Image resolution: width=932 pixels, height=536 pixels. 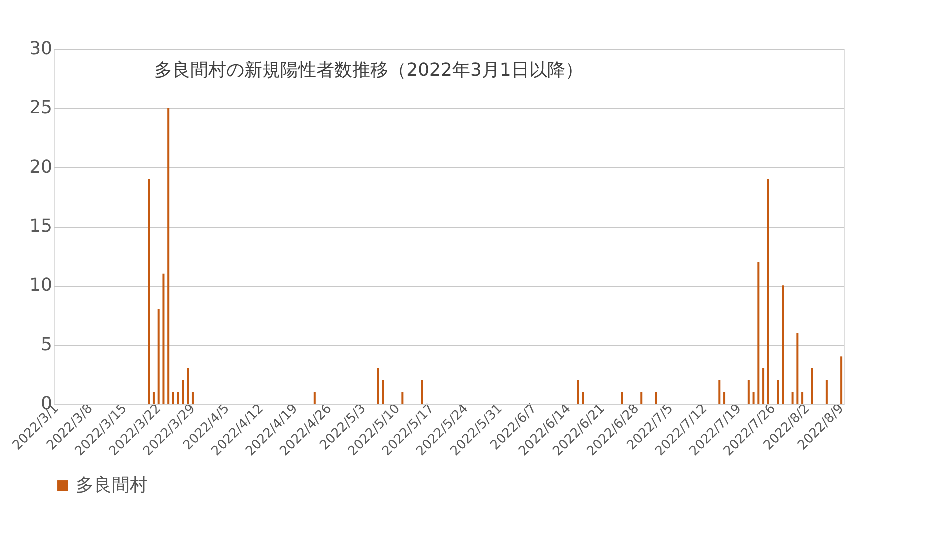 I want to click on text: 多良間村の新規陽性者数推移（2022年3月1日以降）, so click(x=369, y=70).